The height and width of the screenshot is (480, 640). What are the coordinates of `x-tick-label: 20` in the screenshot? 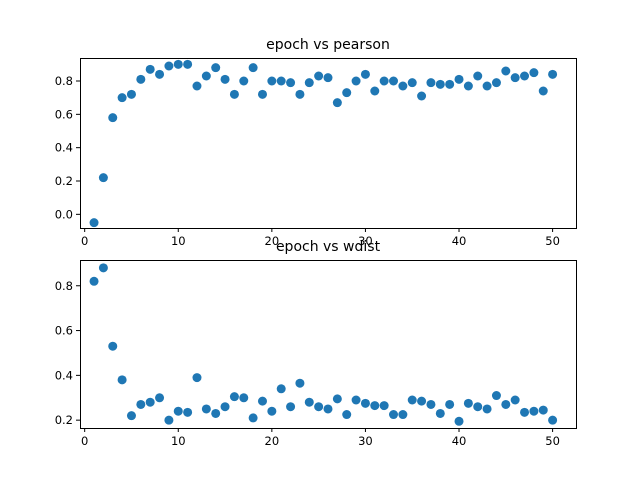 It's located at (272, 441).